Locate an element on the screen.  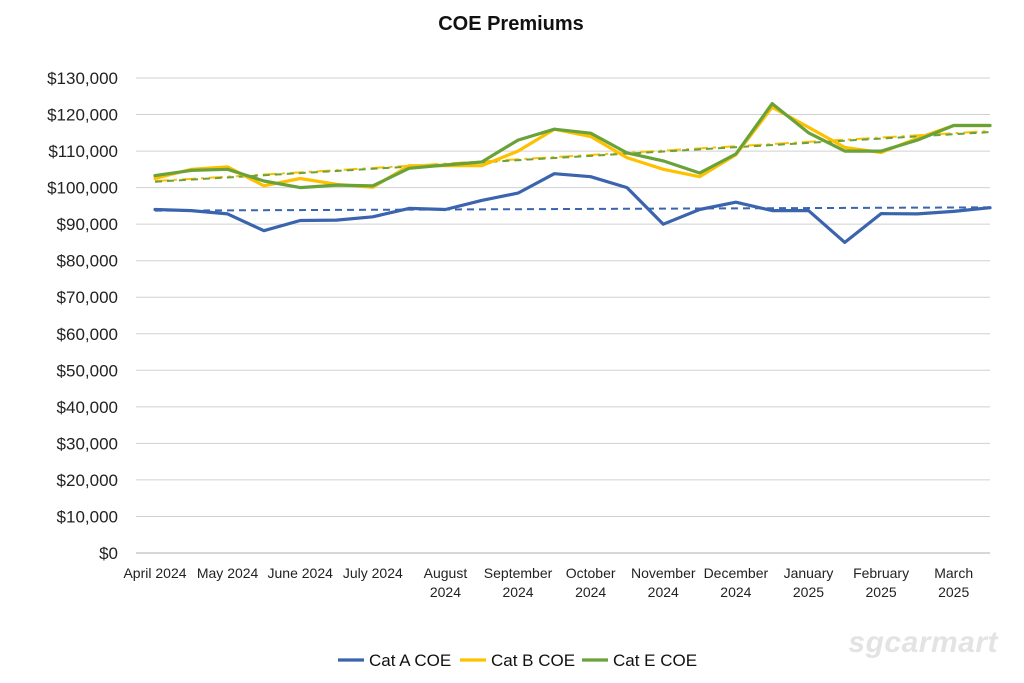
x-tick-label: October 2024 is located at coordinates (591, 582).